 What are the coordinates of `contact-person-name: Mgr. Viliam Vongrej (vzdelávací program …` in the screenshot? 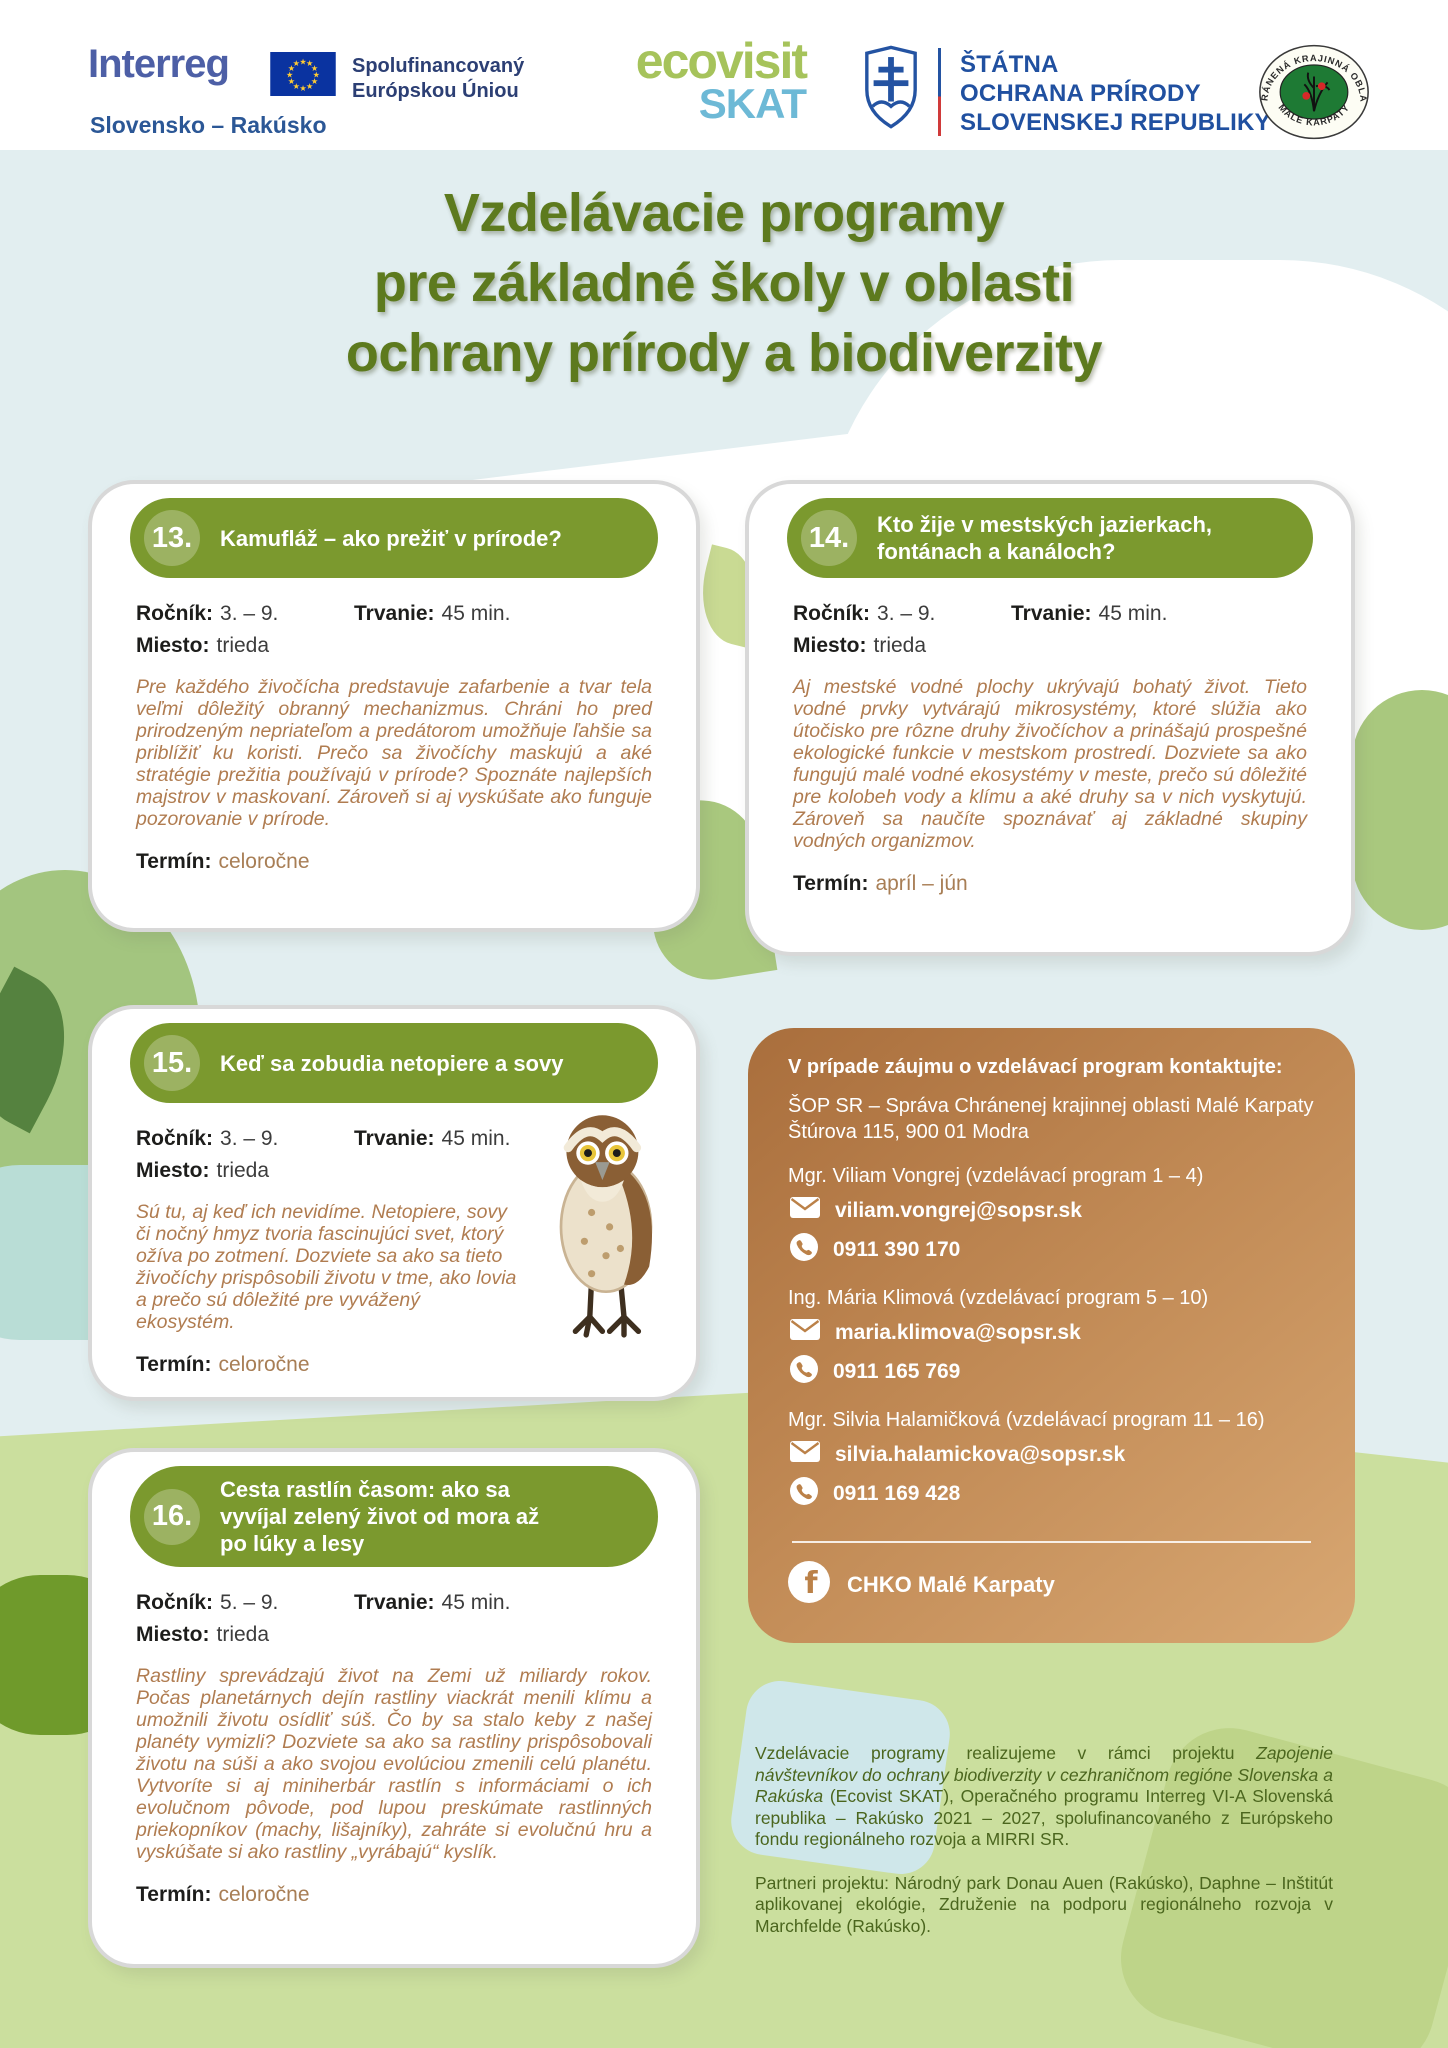 It's located at (996, 1176).